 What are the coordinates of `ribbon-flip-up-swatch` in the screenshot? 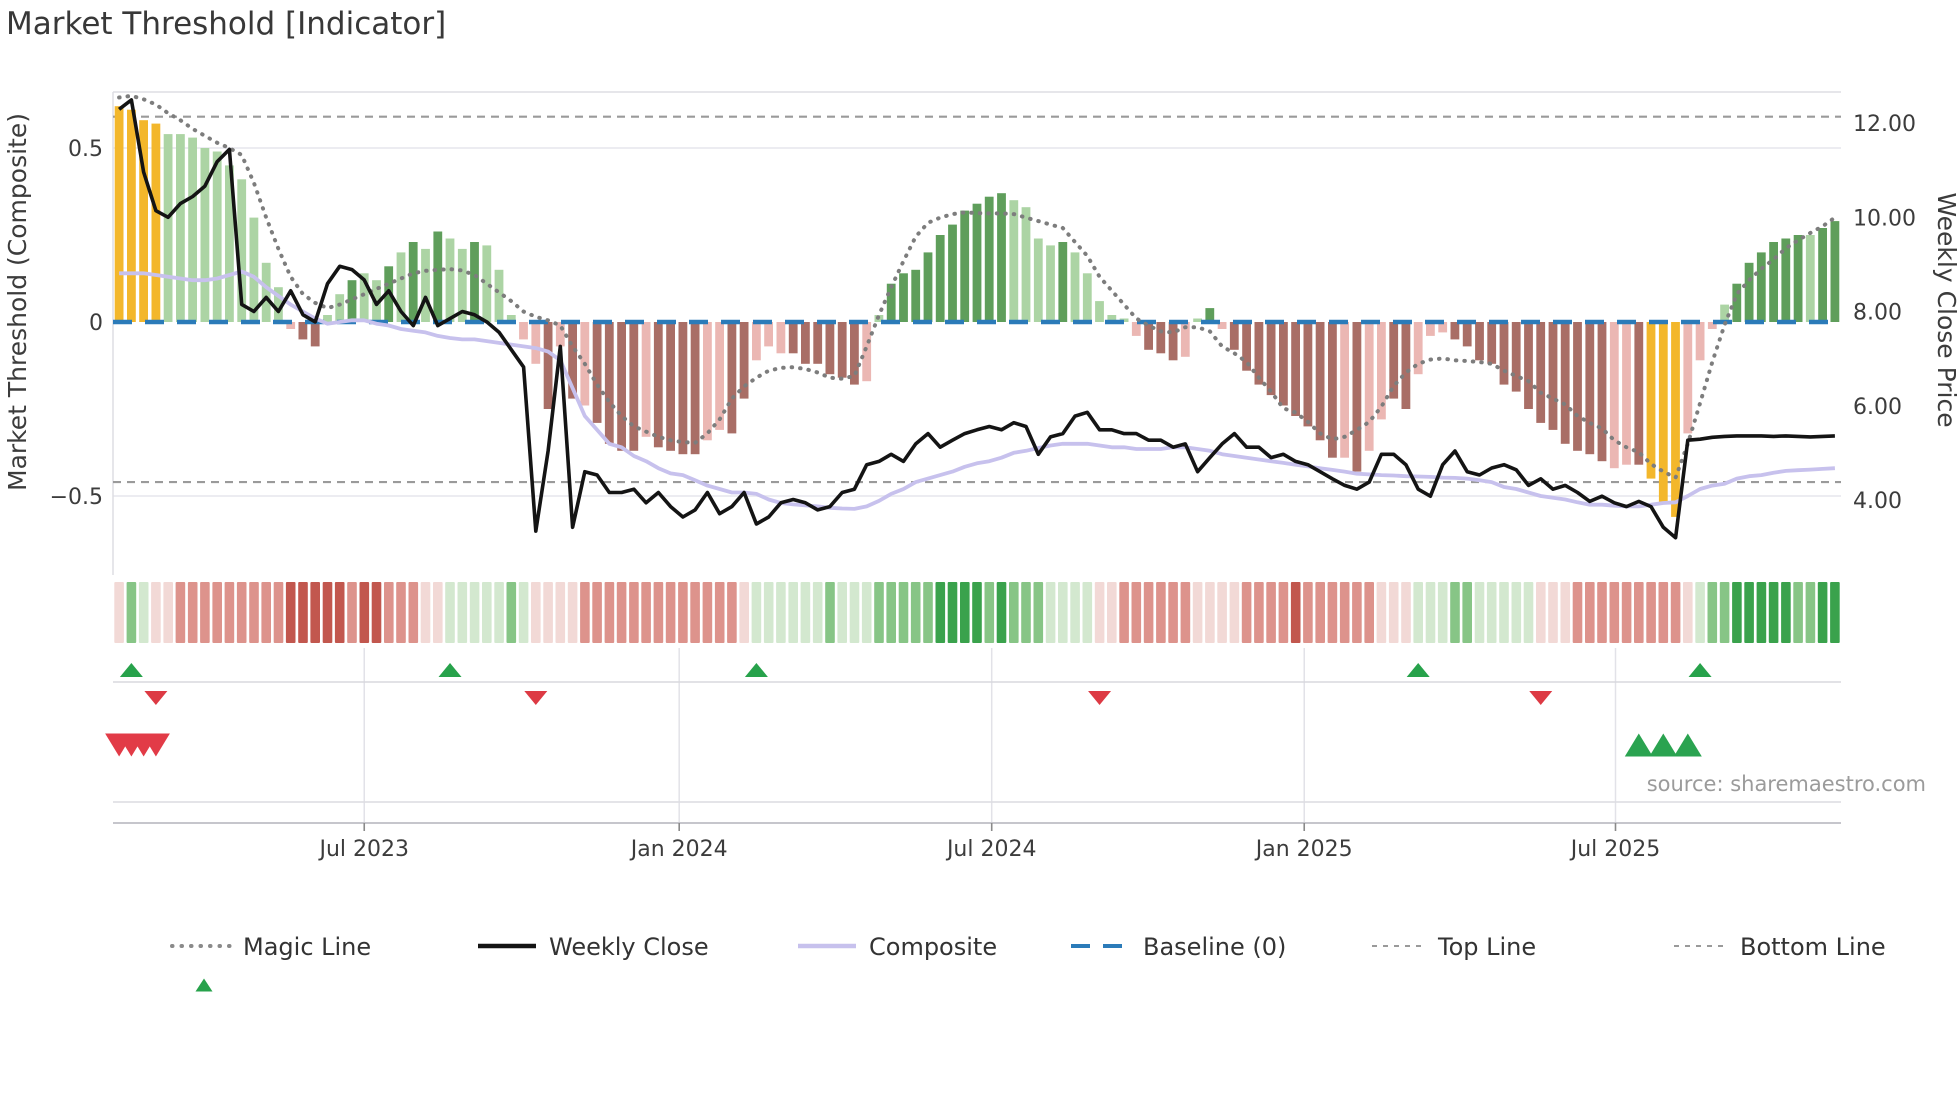 It's located at (204, 985).